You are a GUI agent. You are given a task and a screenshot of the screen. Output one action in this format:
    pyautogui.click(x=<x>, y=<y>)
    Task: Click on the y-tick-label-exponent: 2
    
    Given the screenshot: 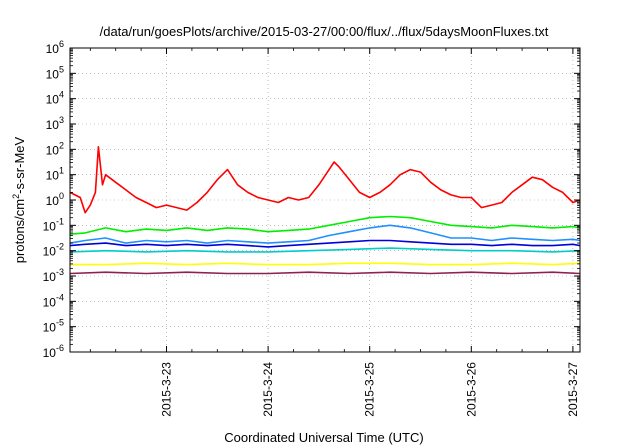 What is the action you would take?
    pyautogui.click(x=61, y=145)
    